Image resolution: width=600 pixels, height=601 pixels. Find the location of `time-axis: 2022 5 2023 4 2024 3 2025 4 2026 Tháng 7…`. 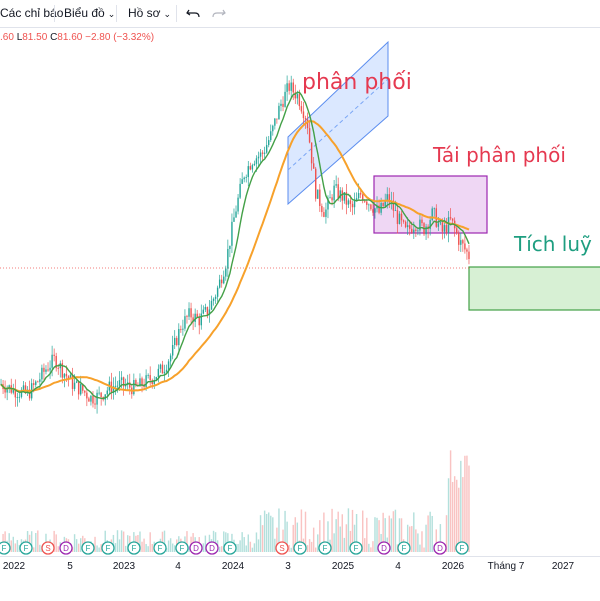

time-axis: 2022 5 2023 4 2024 3 2025 4 2026 Tháng 7… is located at coordinates (300, 578).